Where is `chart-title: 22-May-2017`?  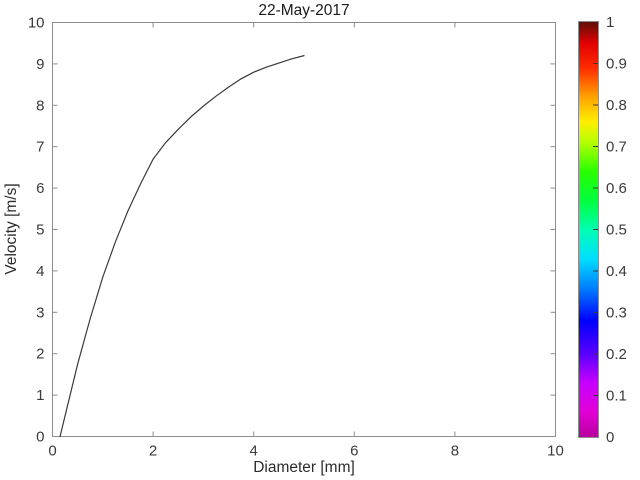
chart-title: 22-May-2017 is located at coordinates (303, 10).